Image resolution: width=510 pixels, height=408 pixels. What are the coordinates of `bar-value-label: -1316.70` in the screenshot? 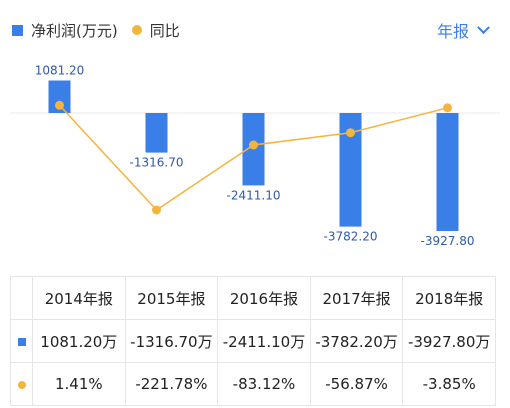 It's located at (157, 163).